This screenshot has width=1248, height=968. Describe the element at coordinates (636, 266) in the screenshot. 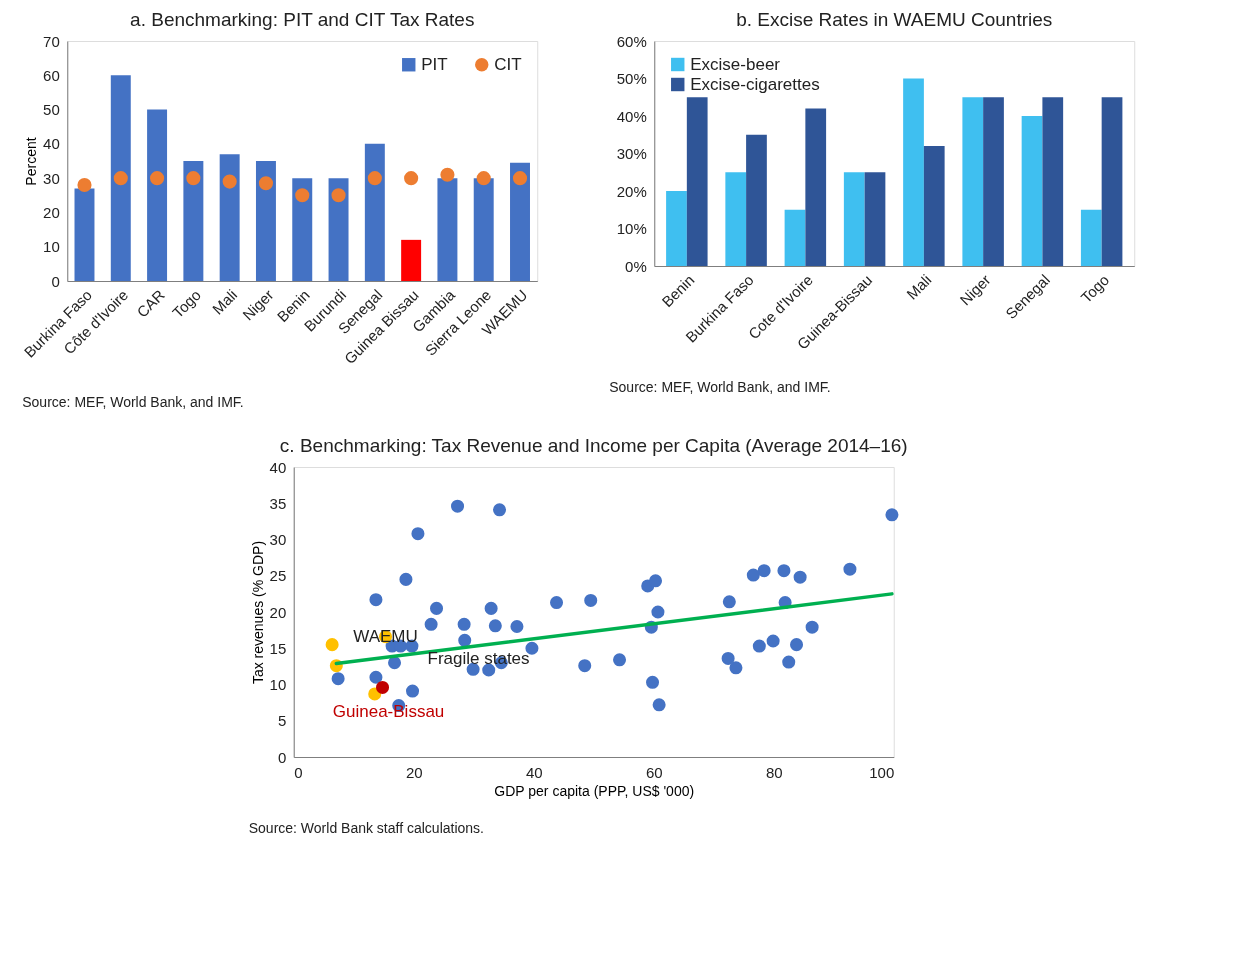

I see `y-tick-label: 0%` at that location.